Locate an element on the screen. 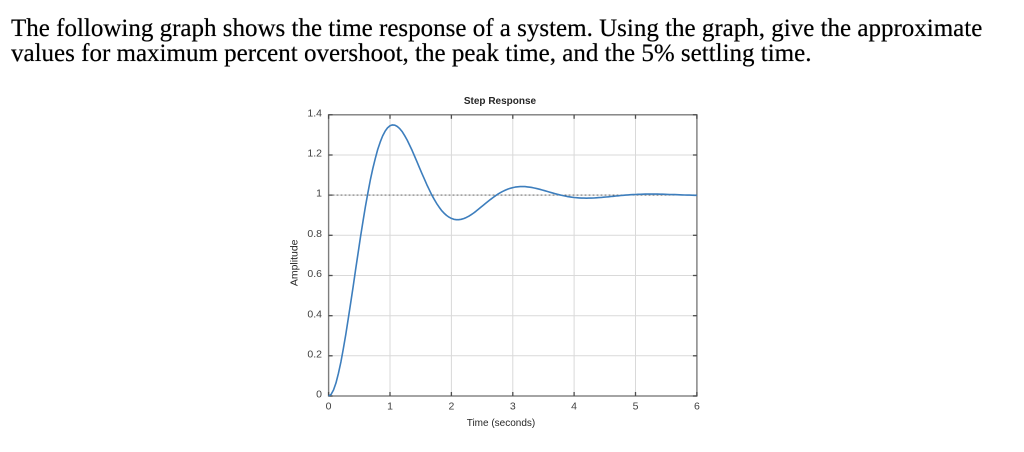 This screenshot has height=452, width=1024. svg-text: Amplitude is located at coordinates (294, 262).